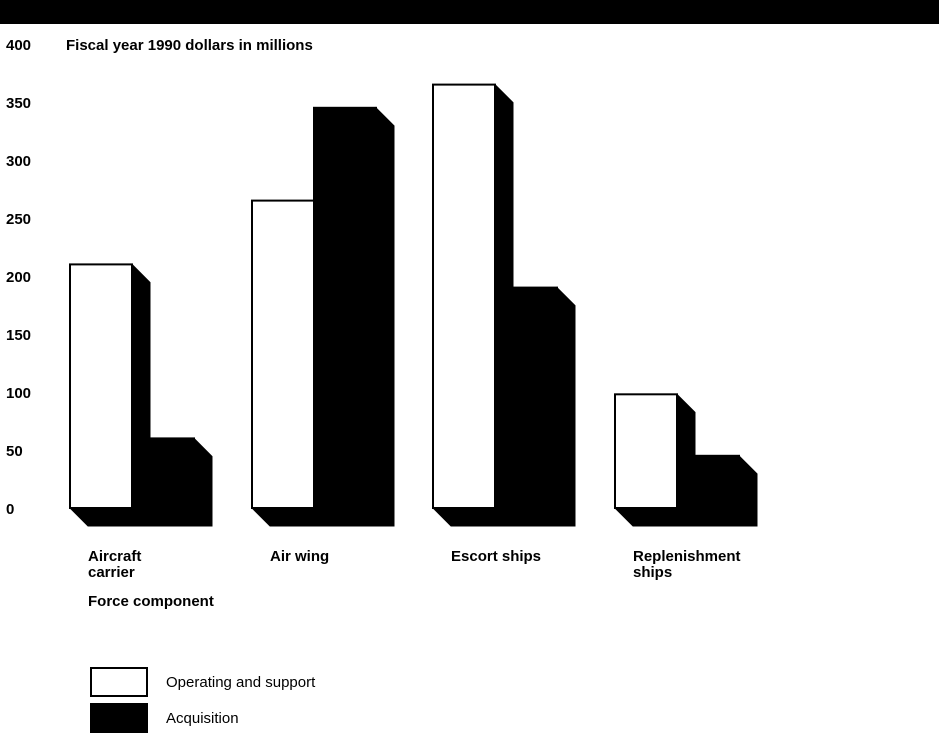 Image resolution: width=939 pixels, height=738 pixels. Describe the element at coordinates (652, 572) in the screenshot. I see `x-tick-label: ships` at that location.